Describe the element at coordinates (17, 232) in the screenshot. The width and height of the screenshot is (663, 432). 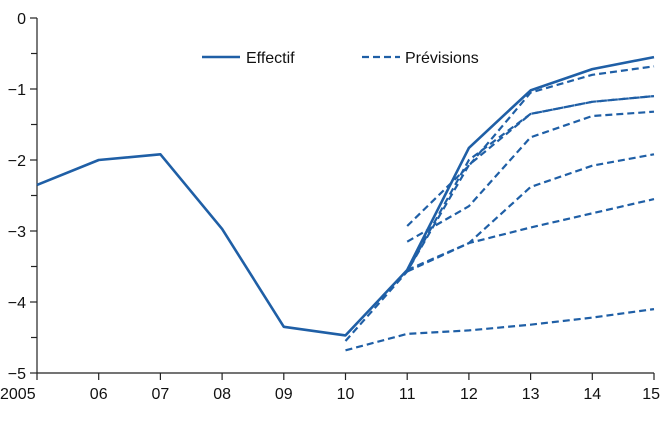
I see `y-tick-label: −3` at that location.